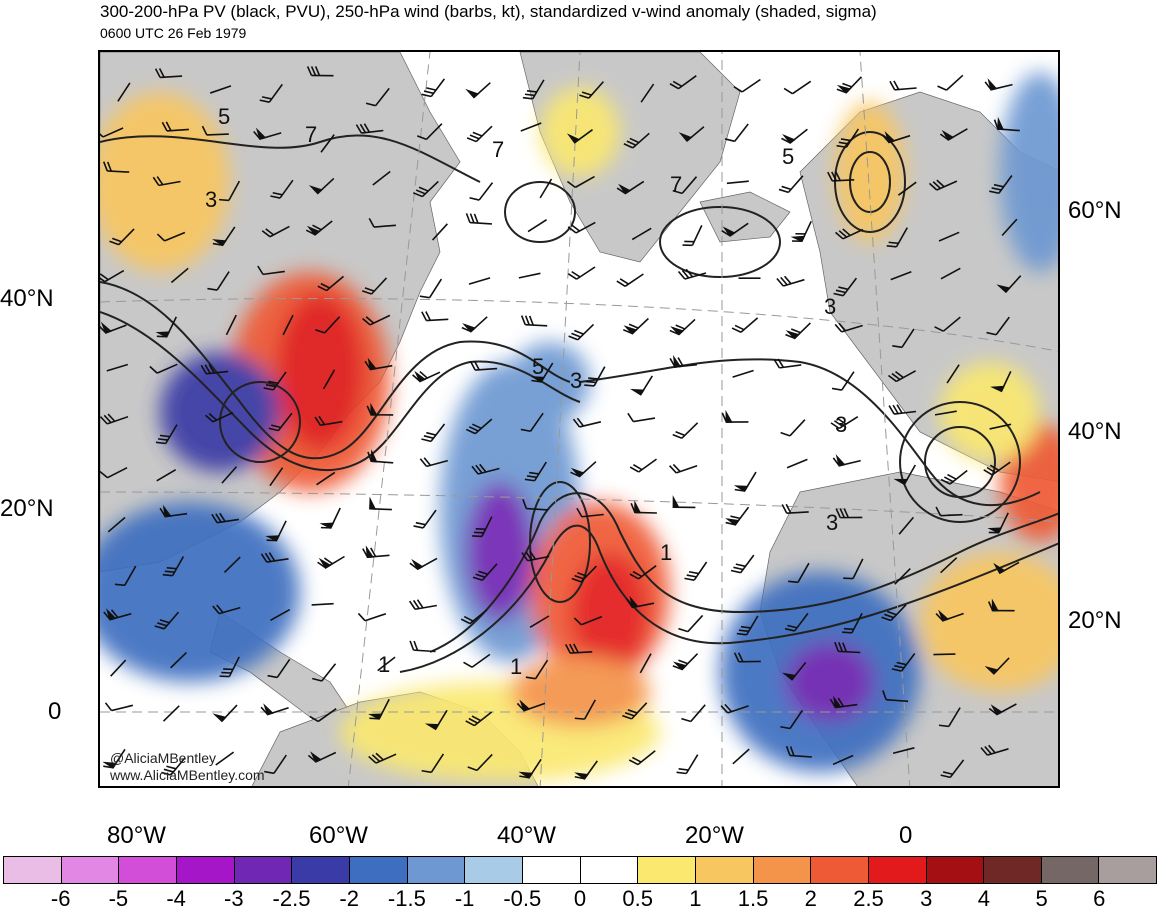 The height and width of the screenshot is (912, 1160). What do you see at coordinates (464, 898) in the screenshot?
I see `colorbar-label: -1` at bounding box center [464, 898].